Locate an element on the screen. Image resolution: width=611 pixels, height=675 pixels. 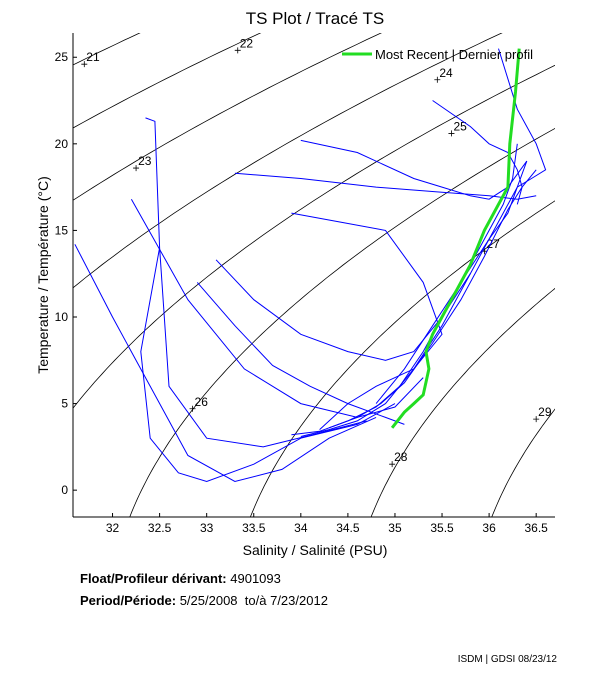
period-label: Period/Période: is located at coordinates (128, 600).